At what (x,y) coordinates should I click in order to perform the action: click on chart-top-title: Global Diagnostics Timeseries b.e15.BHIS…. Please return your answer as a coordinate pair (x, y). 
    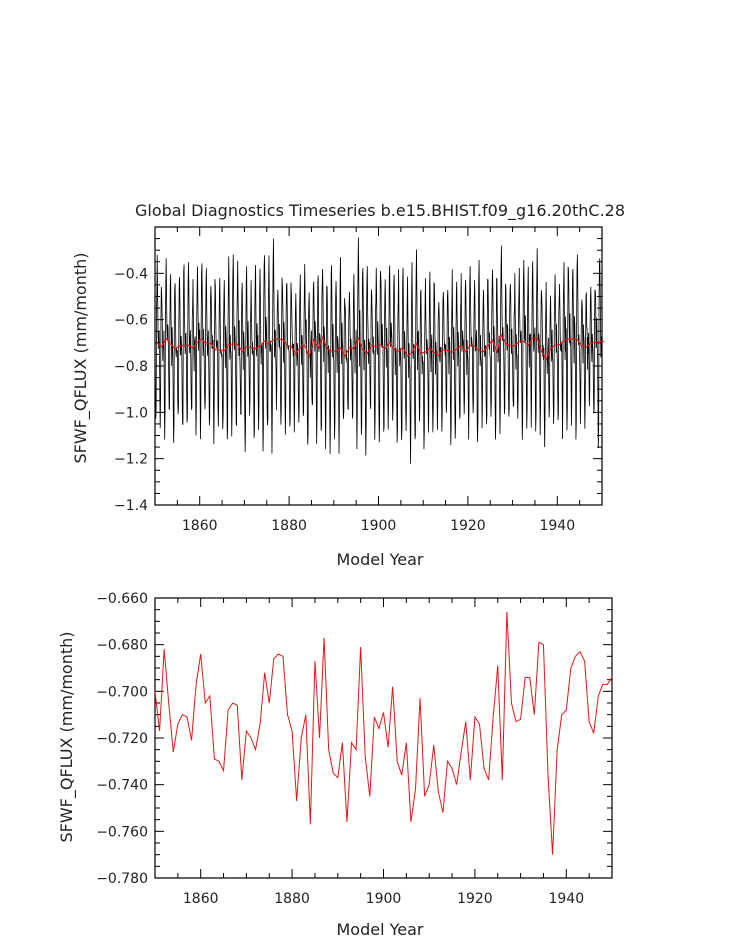
    Looking at the image, I should click on (380, 211).